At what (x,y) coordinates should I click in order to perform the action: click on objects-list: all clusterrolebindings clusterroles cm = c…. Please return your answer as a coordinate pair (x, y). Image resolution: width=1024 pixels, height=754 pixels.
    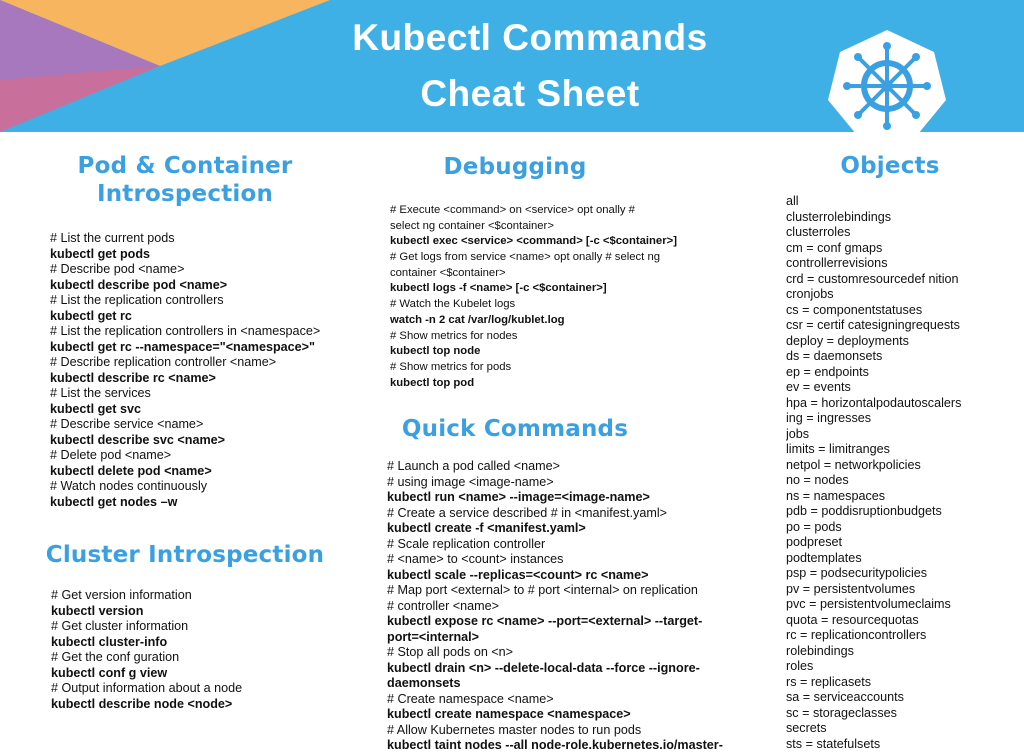
    Looking at the image, I should click on (873, 473).